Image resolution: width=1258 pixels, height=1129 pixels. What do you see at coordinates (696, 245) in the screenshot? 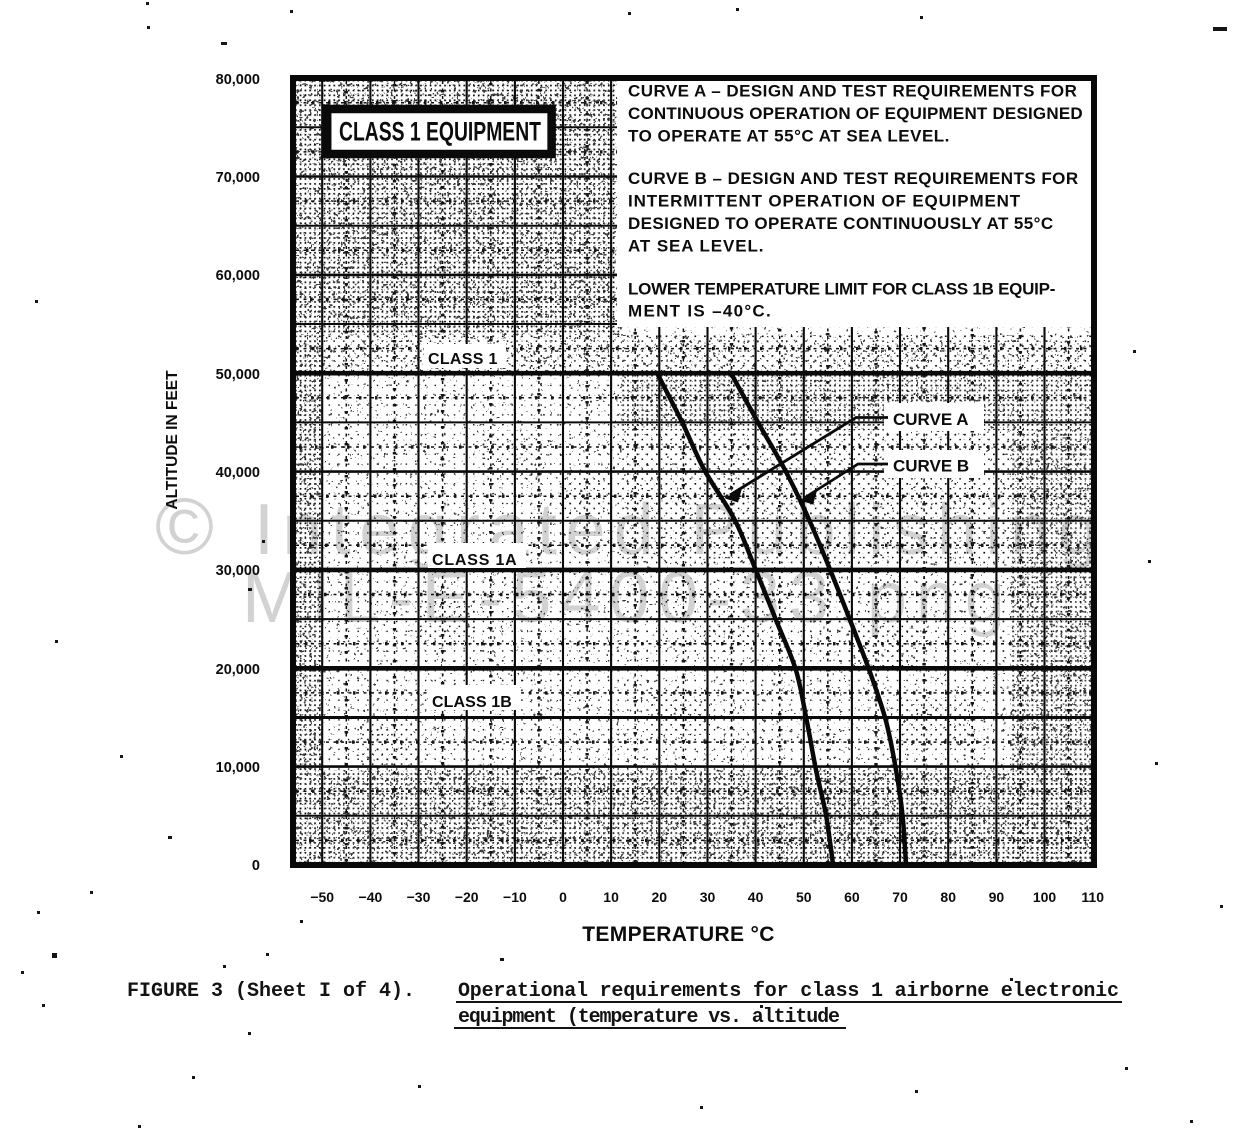
I see `svg-text: AT SEA LEVEL.` at bounding box center [696, 245].